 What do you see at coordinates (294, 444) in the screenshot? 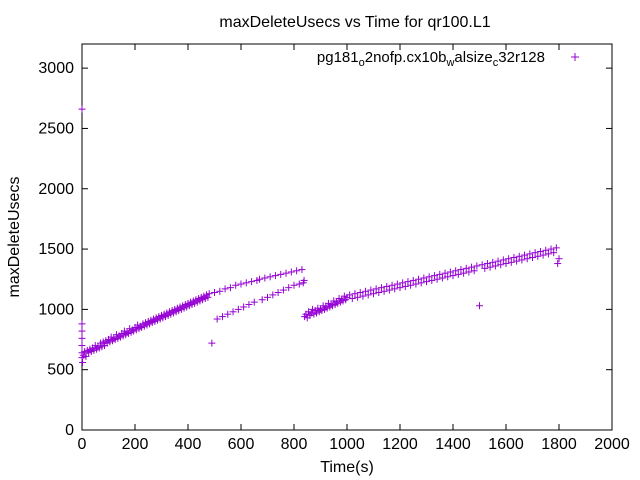
I see `x-tick-label: 800` at bounding box center [294, 444].